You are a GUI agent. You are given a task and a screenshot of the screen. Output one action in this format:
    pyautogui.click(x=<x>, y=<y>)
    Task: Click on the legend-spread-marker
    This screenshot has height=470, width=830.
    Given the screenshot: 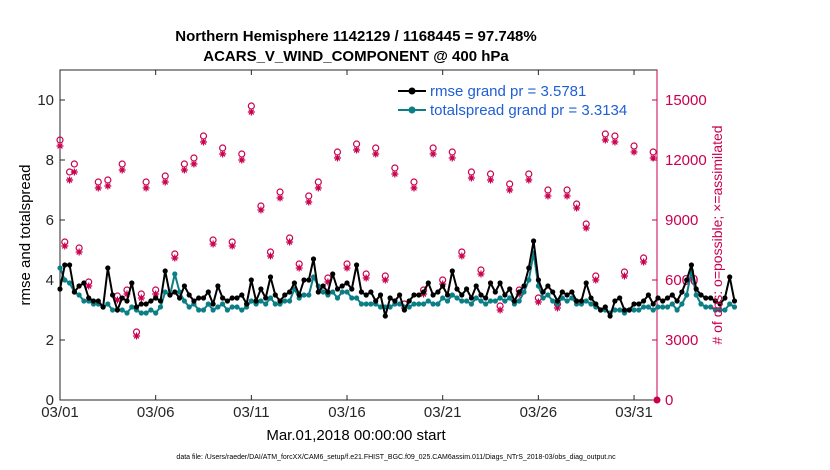 What is the action you would take?
    pyautogui.click(x=412, y=110)
    